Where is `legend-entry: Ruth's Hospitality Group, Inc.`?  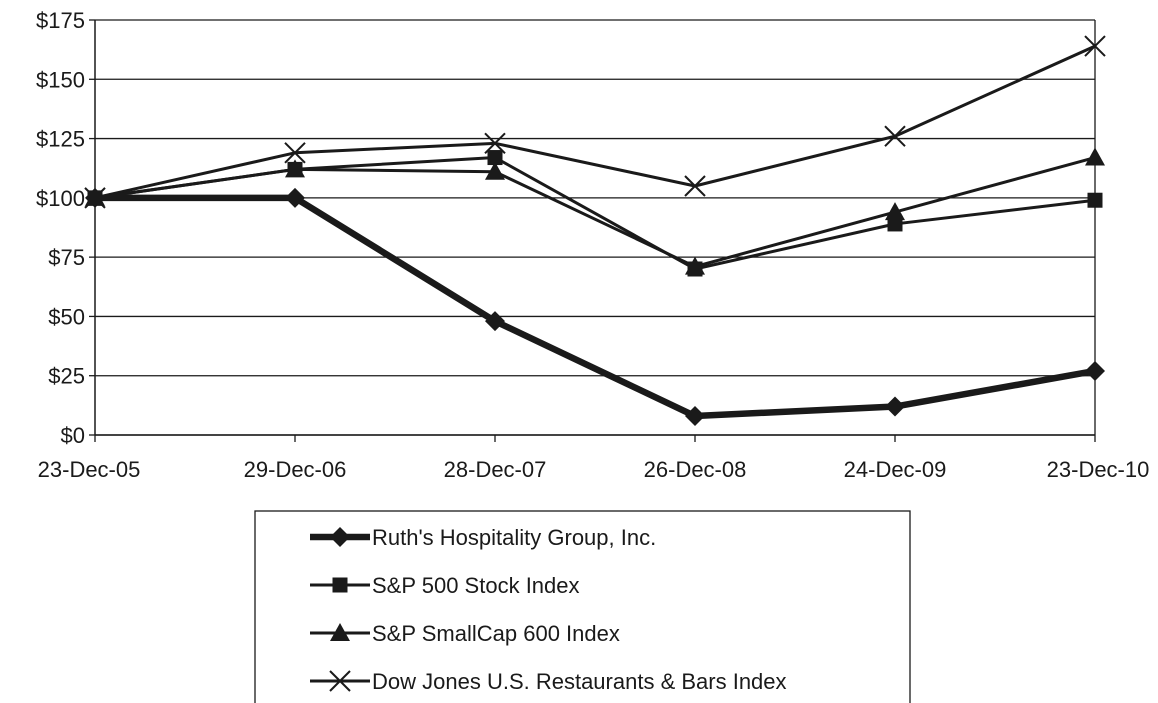 legend-entry: Ruth's Hospitality Group, Inc. is located at coordinates (483, 537).